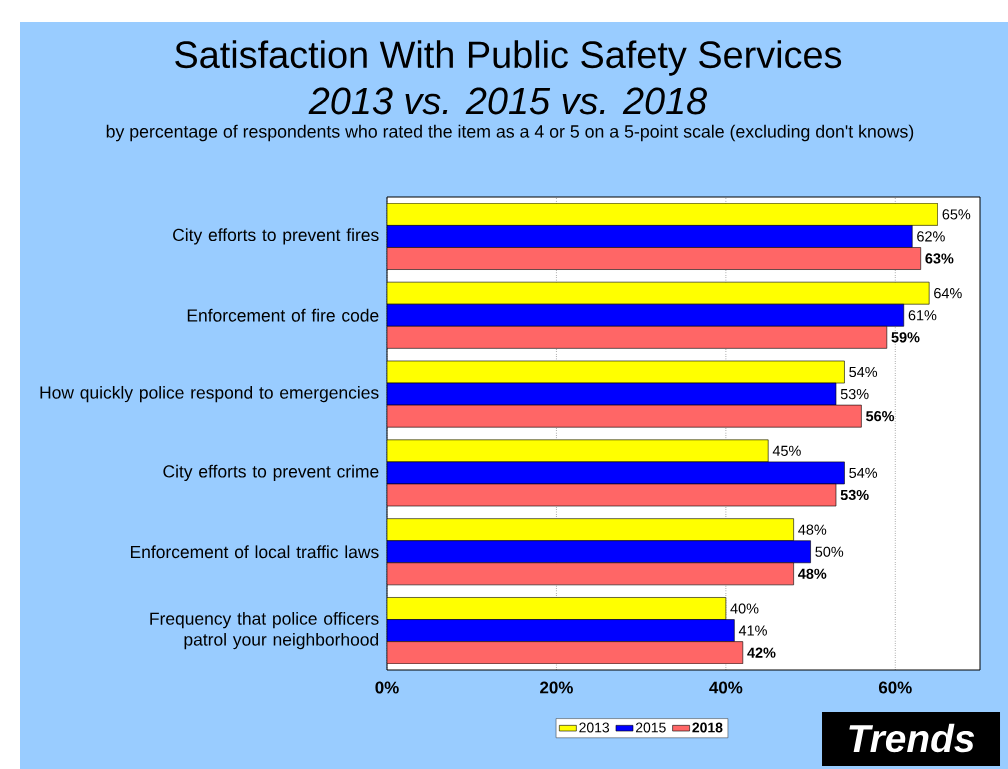 Image resolution: width=1008 pixels, height=769 pixels. Describe the element at coordinates (829, 551) in the screenshot. I see `data-label: 50%` at that location.